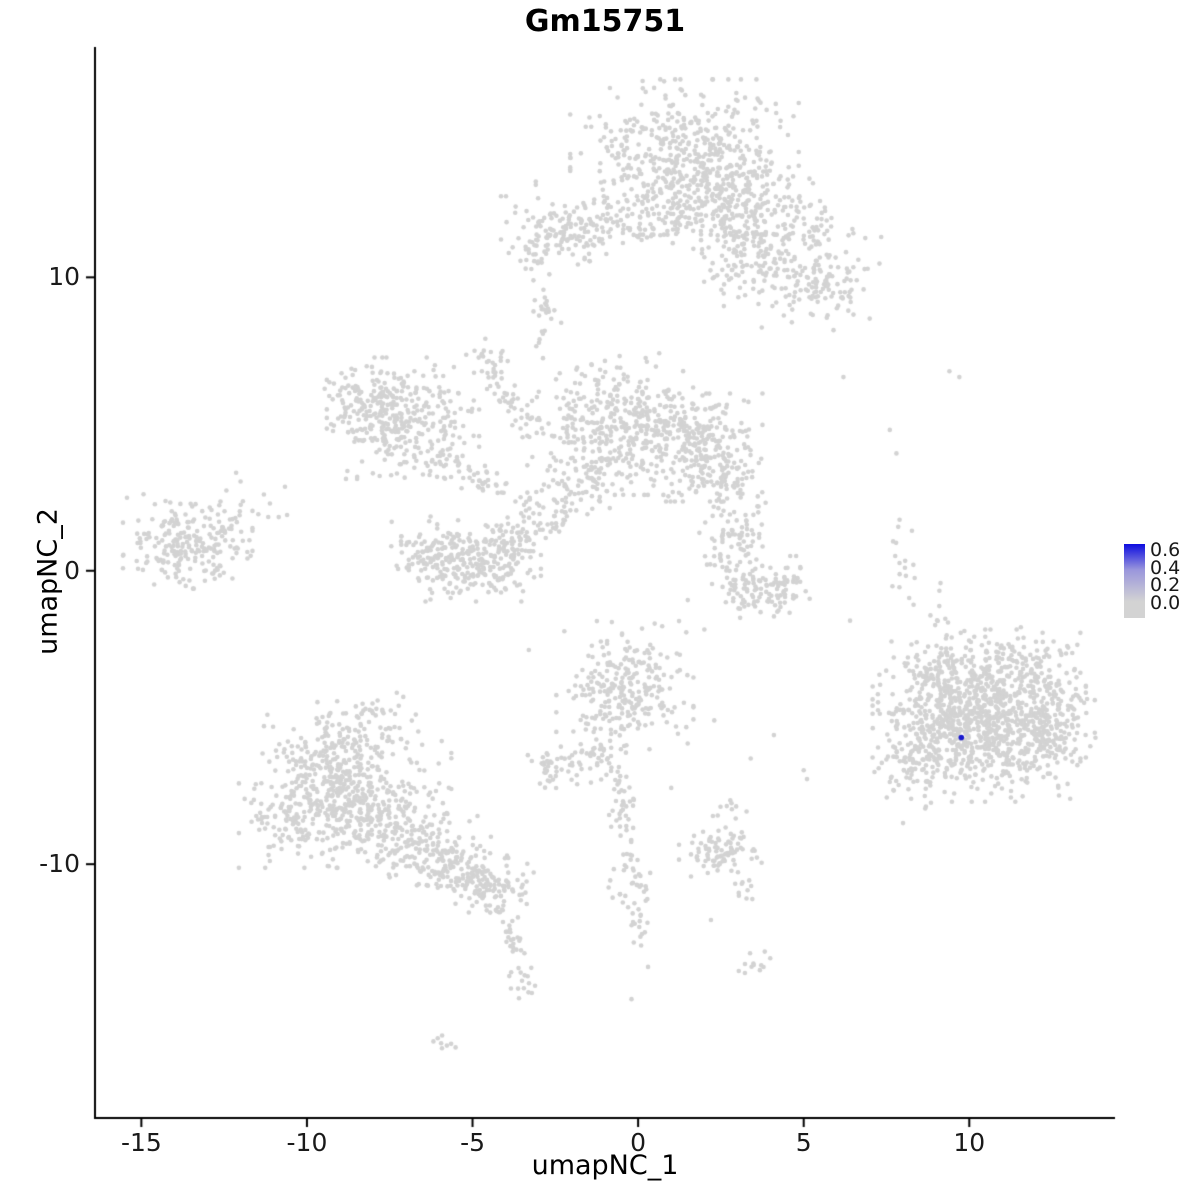  What do you see at coordinates (605, 21) in the screenshot?
I see `plot-title: Gm15751` at bounding box center [605, 21].